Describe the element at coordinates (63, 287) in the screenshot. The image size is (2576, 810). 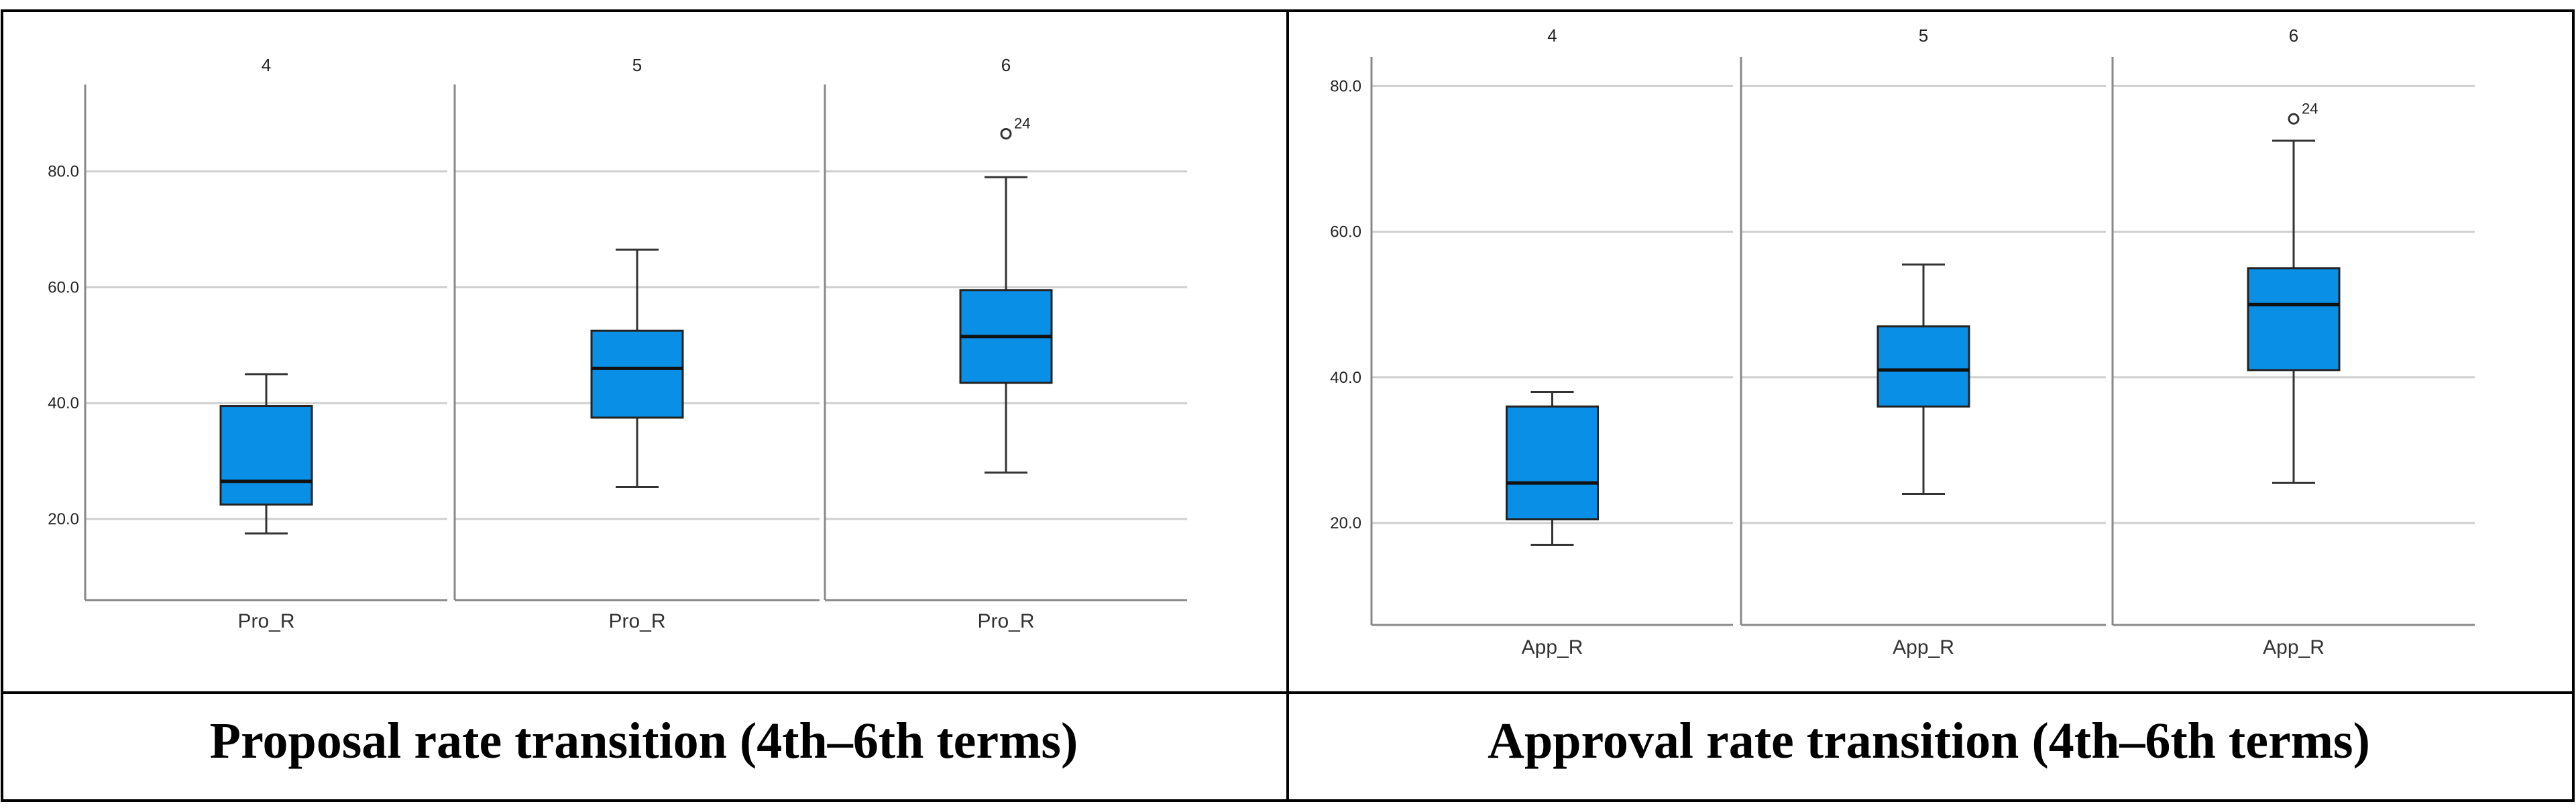
I see `proposal-ytick-label: 60.0` at that location.